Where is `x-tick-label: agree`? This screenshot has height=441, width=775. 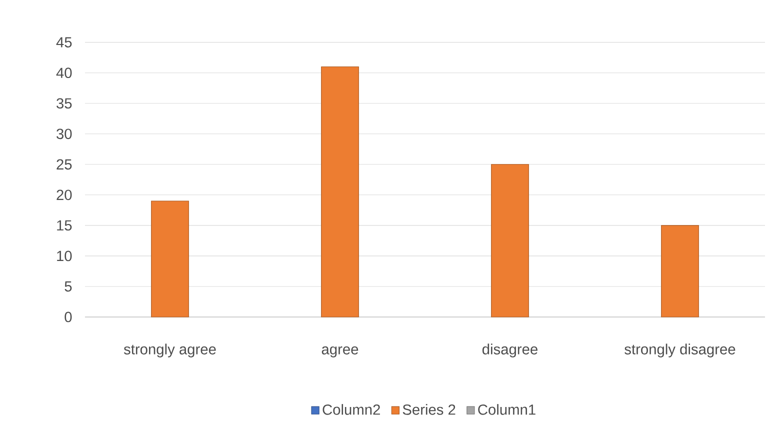 x-tick-label: agree is located at coordinates (340, 352).